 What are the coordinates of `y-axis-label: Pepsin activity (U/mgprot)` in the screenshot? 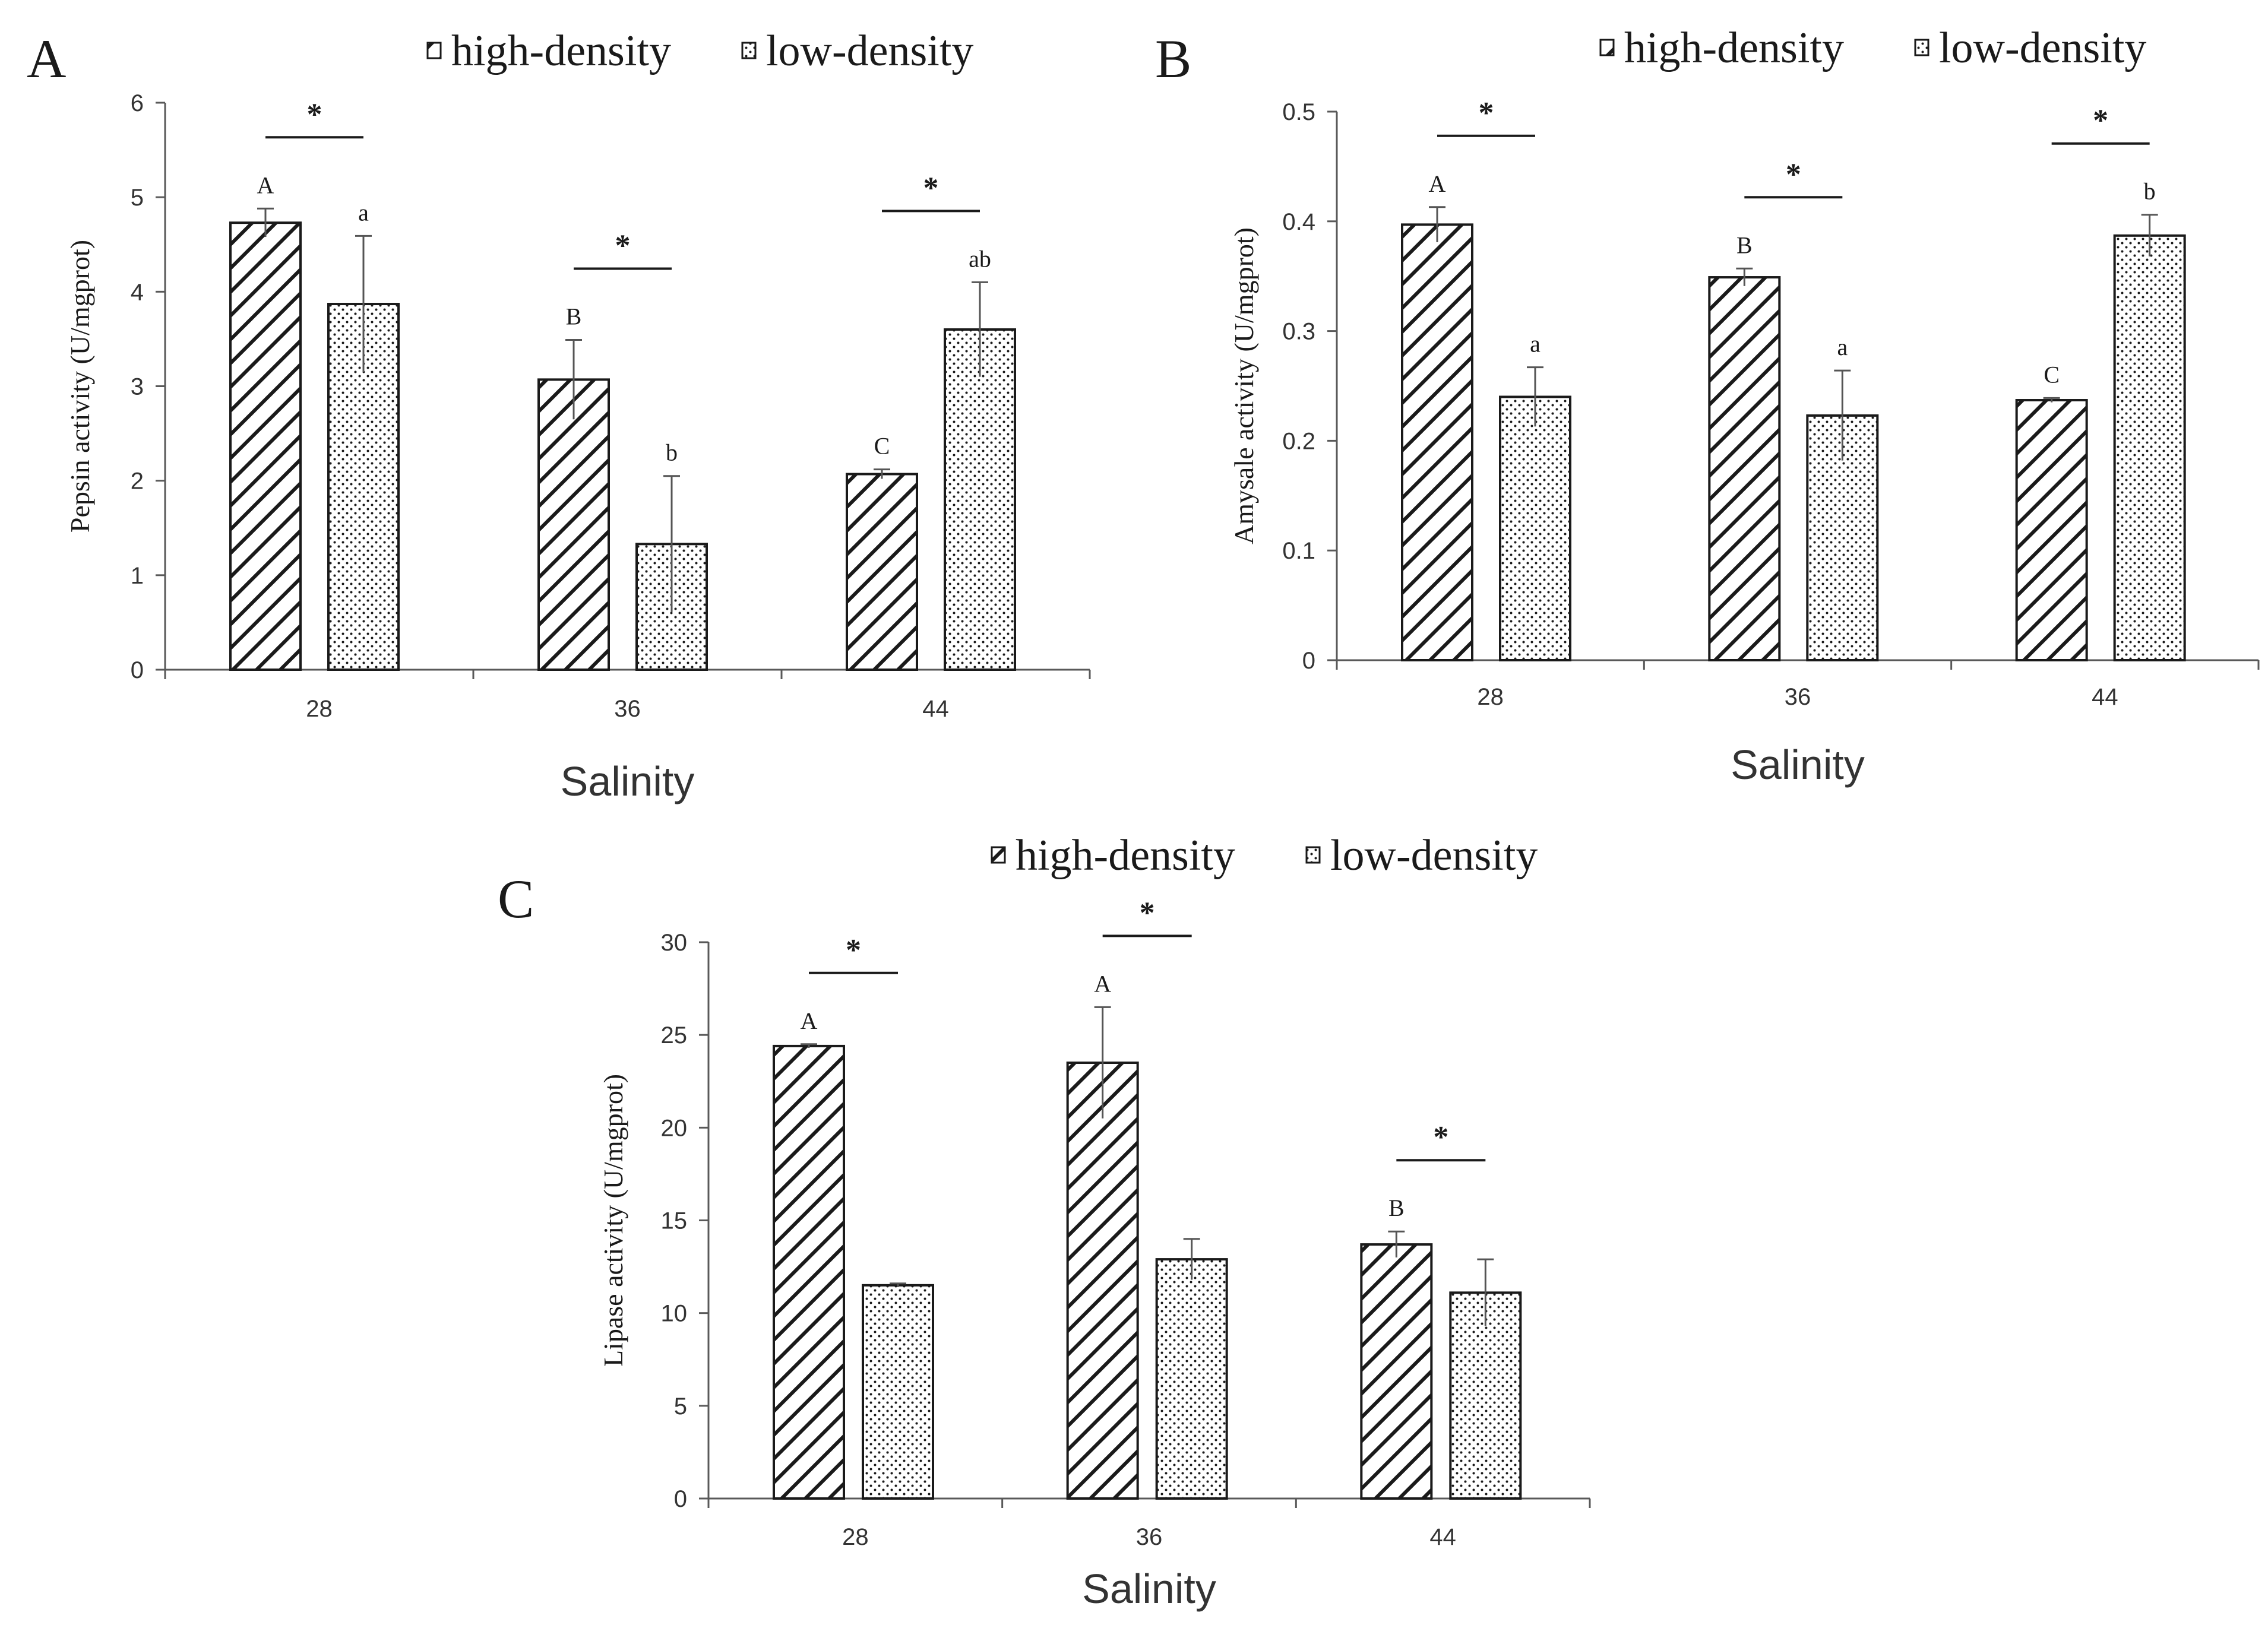 It's located at (80, 386).